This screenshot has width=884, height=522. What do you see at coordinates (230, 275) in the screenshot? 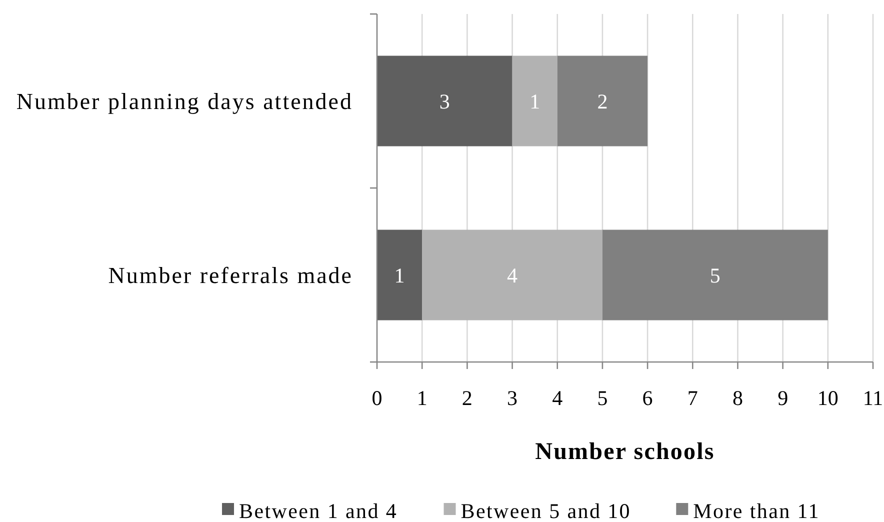
I see `y-tick-label: Number referrals made` at bounding box center [230, 275].